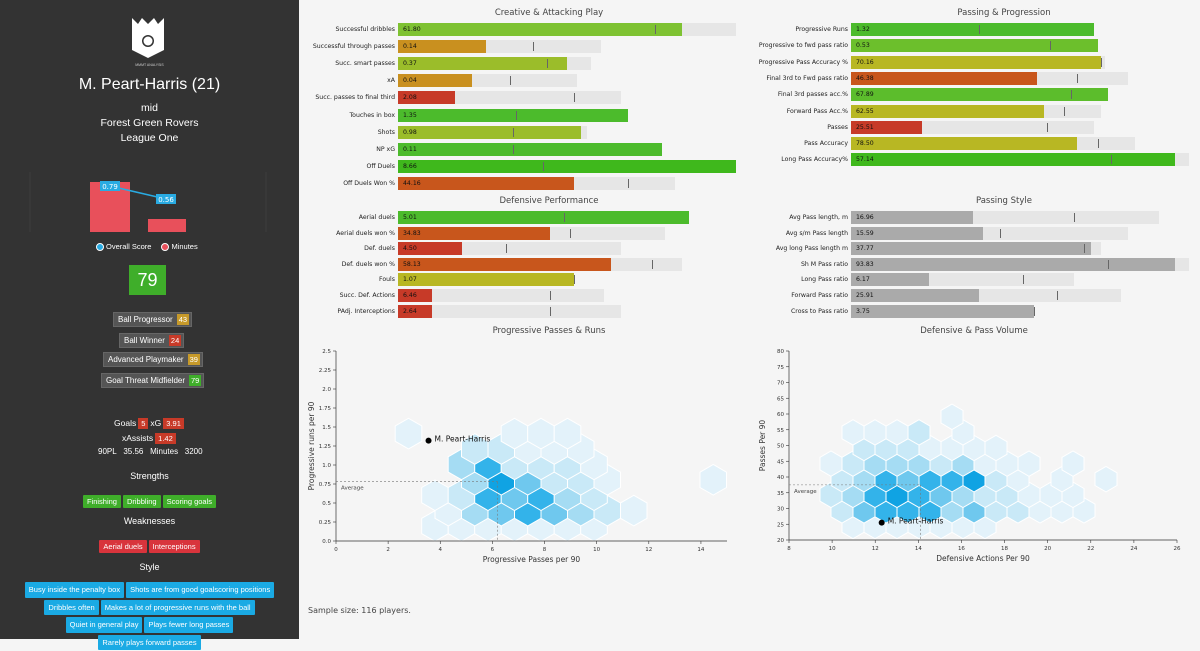 The image size is (1200, 651). What do you see at coordinates (441, 550) in the screenshot?
I see `x-tick-label: 4` at bounding box center [441, 550].